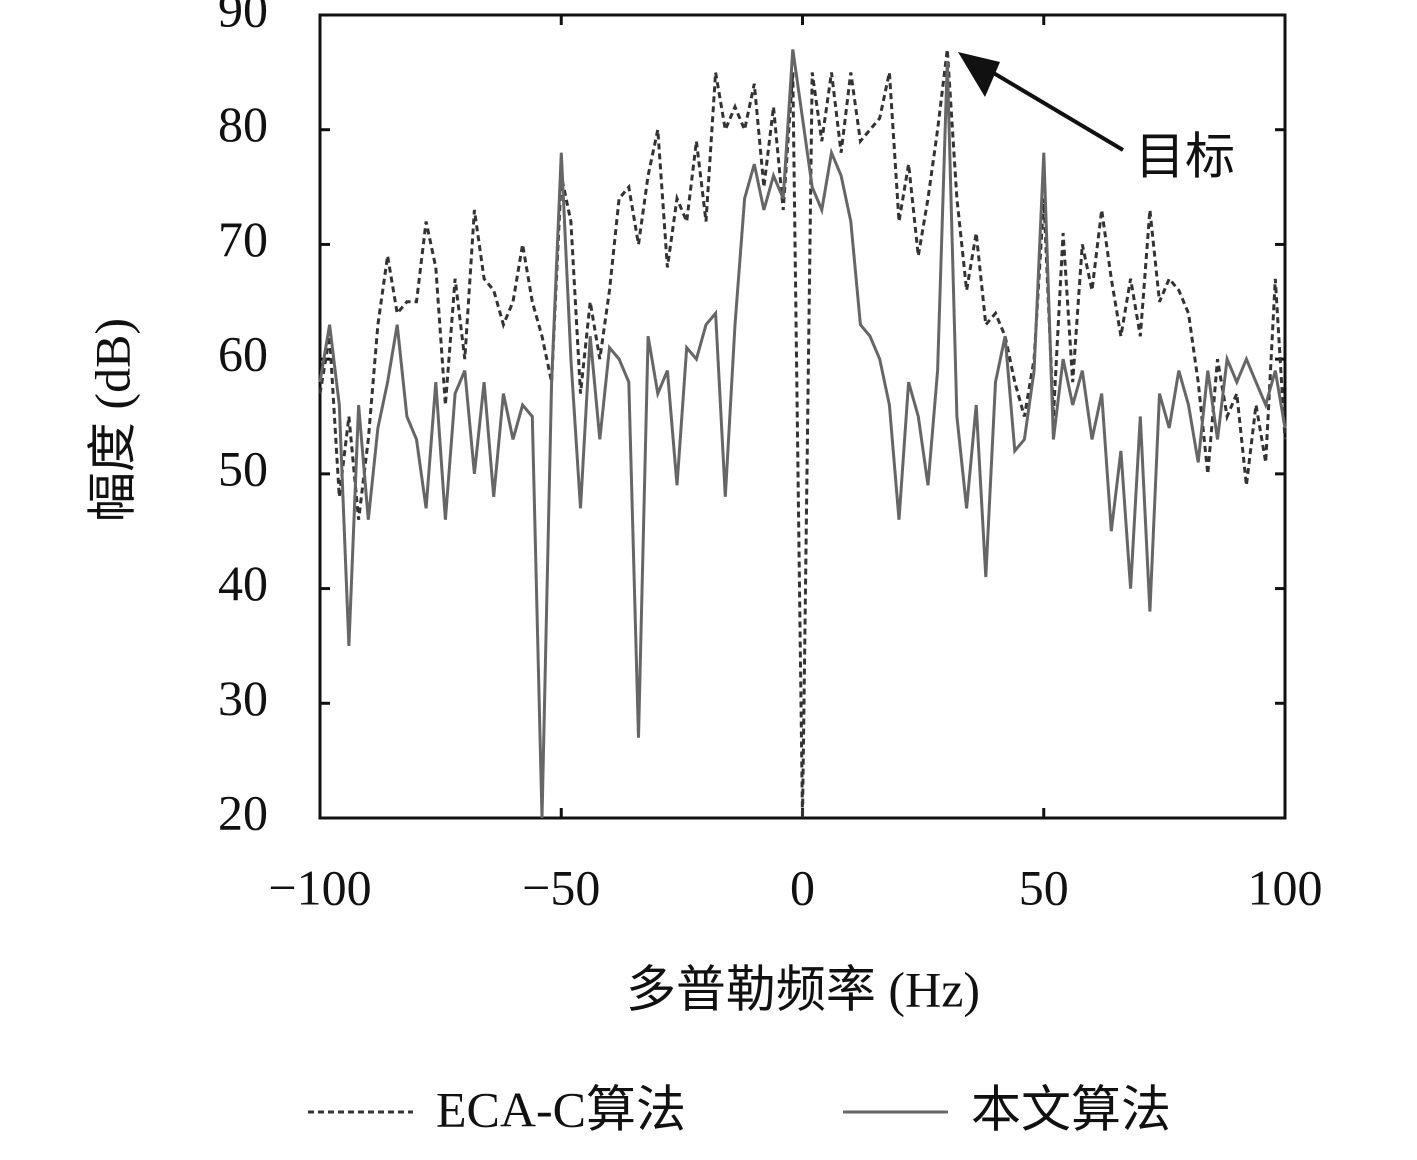  I want to click on y-tick-label: 80, so click(243, 124).